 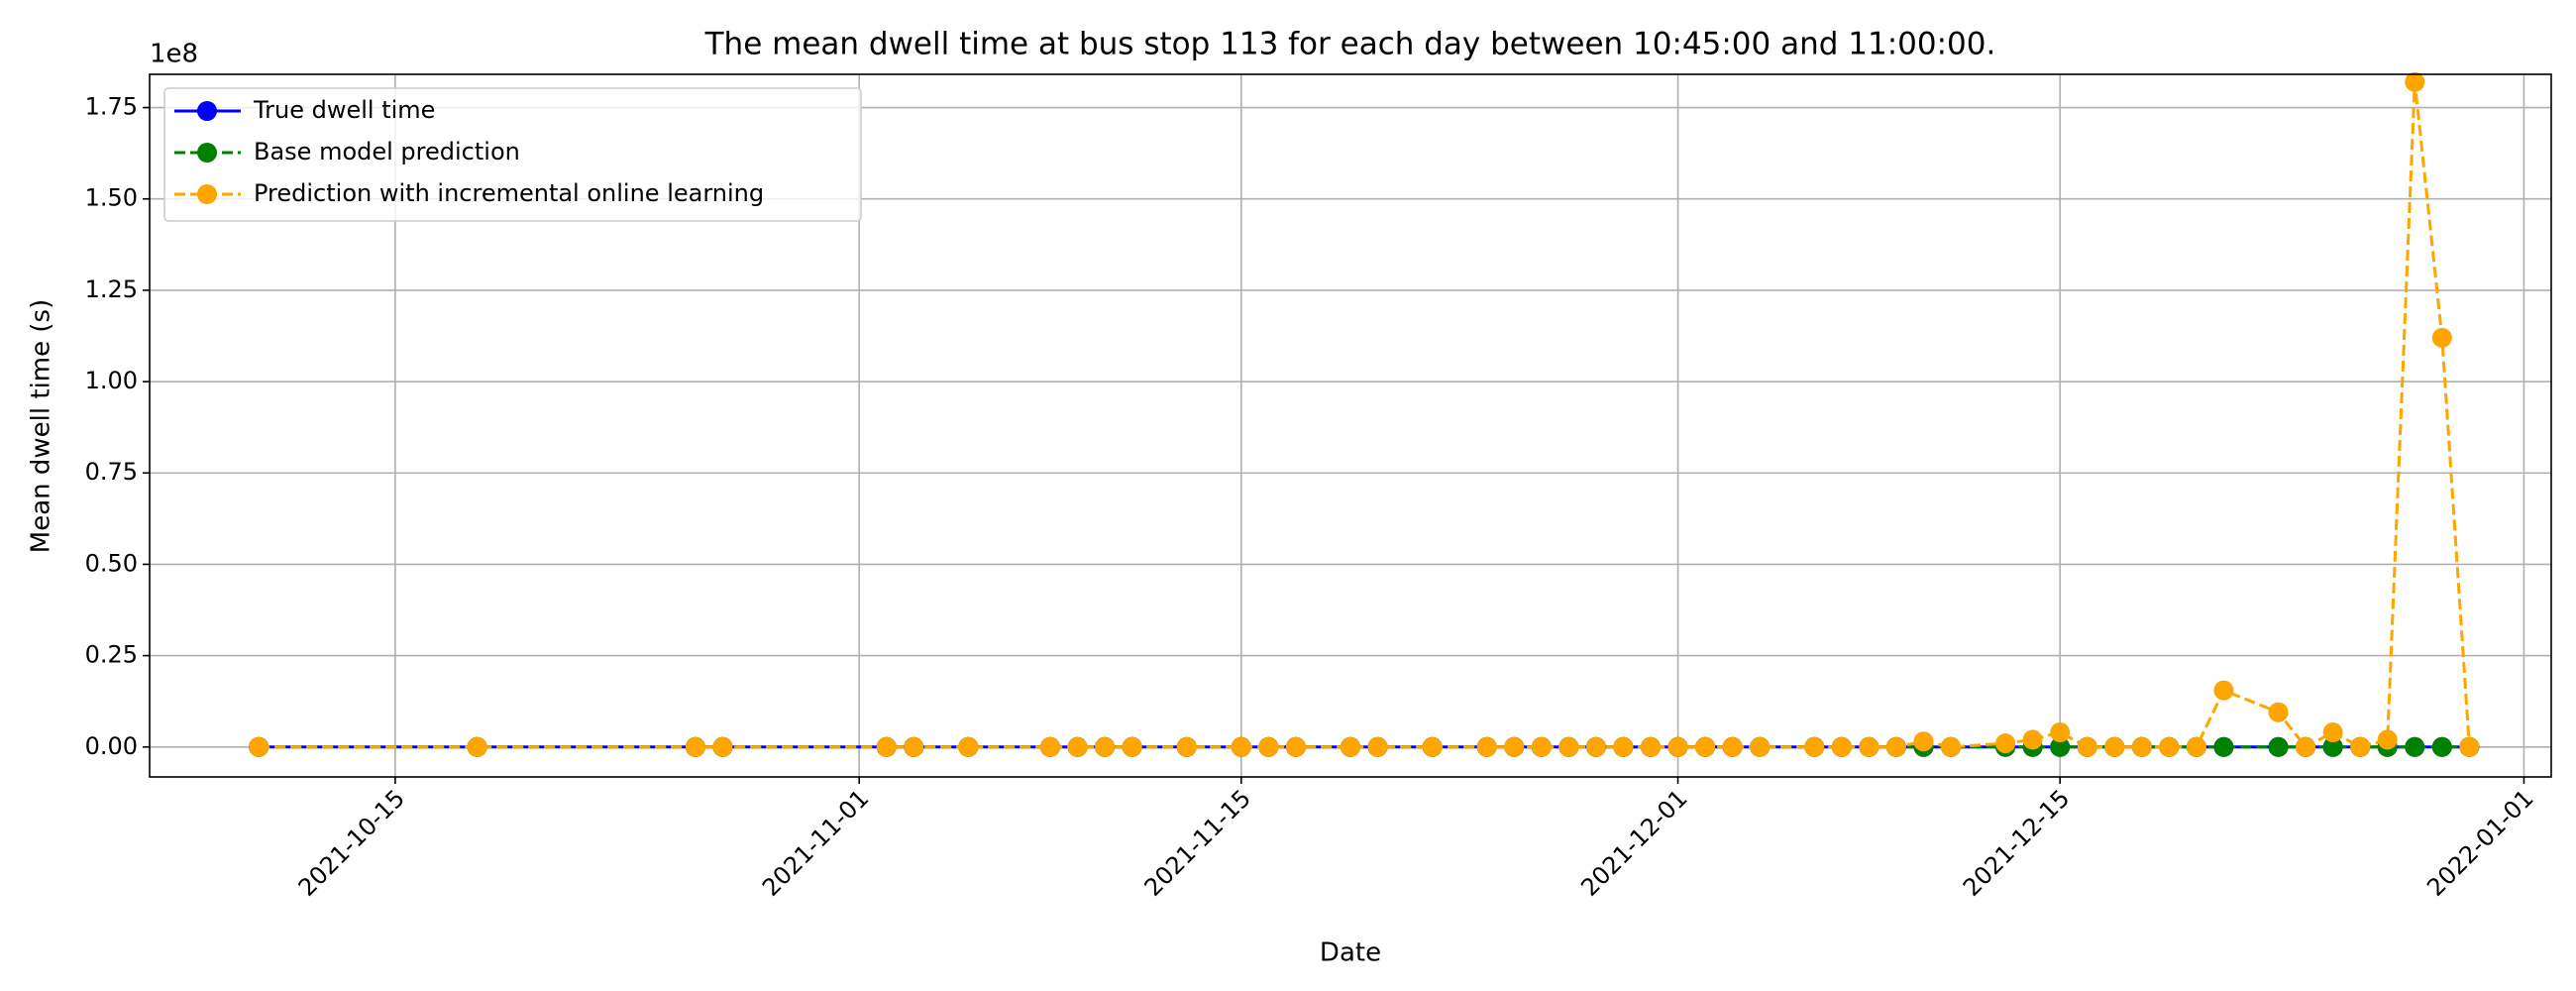 I want to click on legend-box, so click(x=512, y=154).